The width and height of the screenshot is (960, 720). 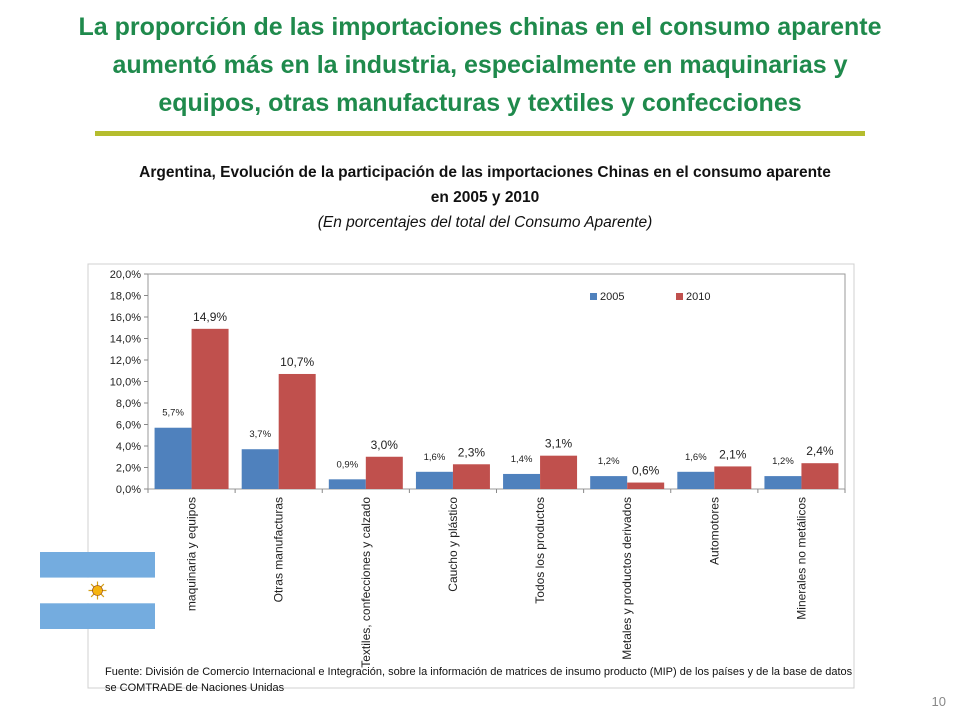 What do you see at coordinates (128, 404) in the screenshot?
I see `y-tick-label: 8,0%` at bounding box center [128, 404].